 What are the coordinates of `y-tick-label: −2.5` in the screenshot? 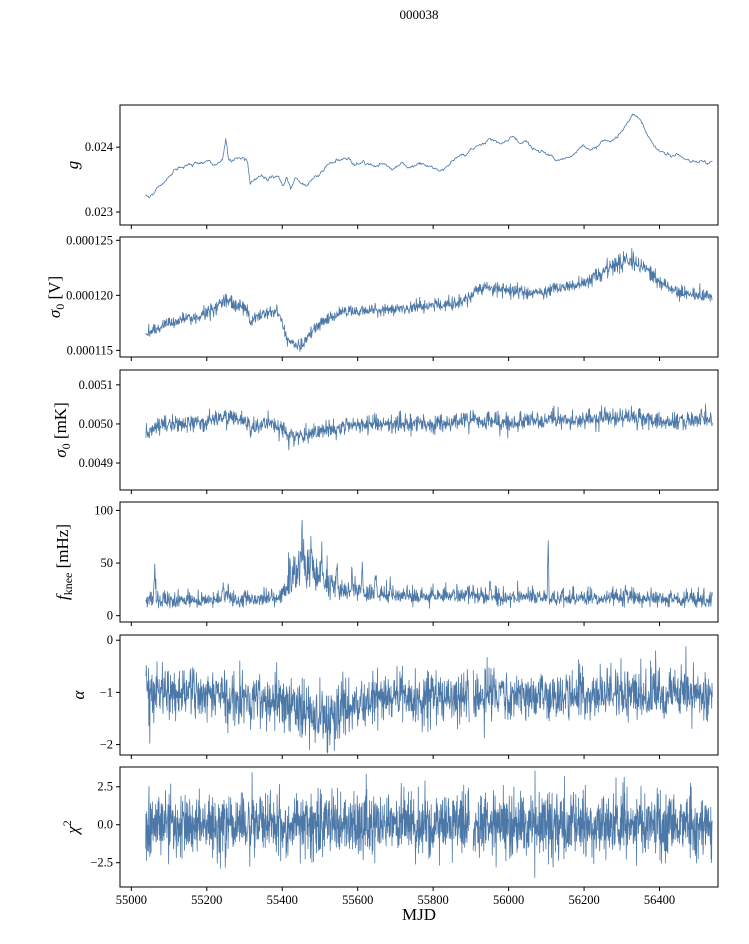 It's located at (101, 863).